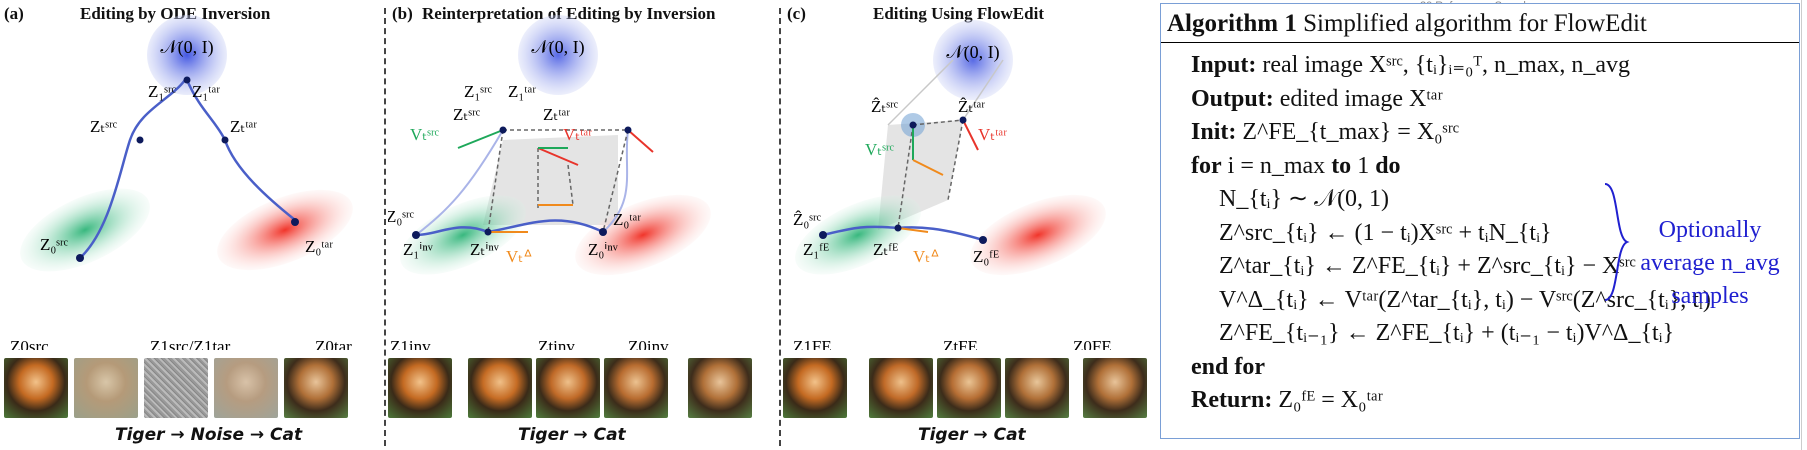 Image resolution: width=1807 pixels, height=450 pixels. I want to click on panel-b-label: (b), so click(402, 13).